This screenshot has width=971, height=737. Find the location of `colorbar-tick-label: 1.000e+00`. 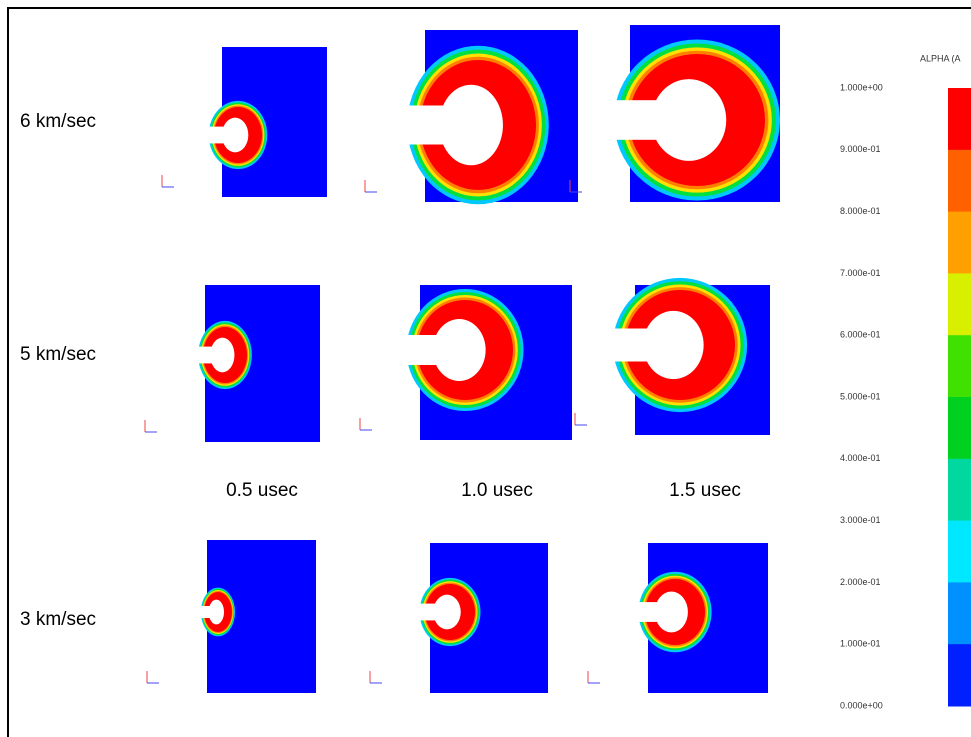

colorbar-tick-label: 1.000e+00 is located at coordinates (861, 87).